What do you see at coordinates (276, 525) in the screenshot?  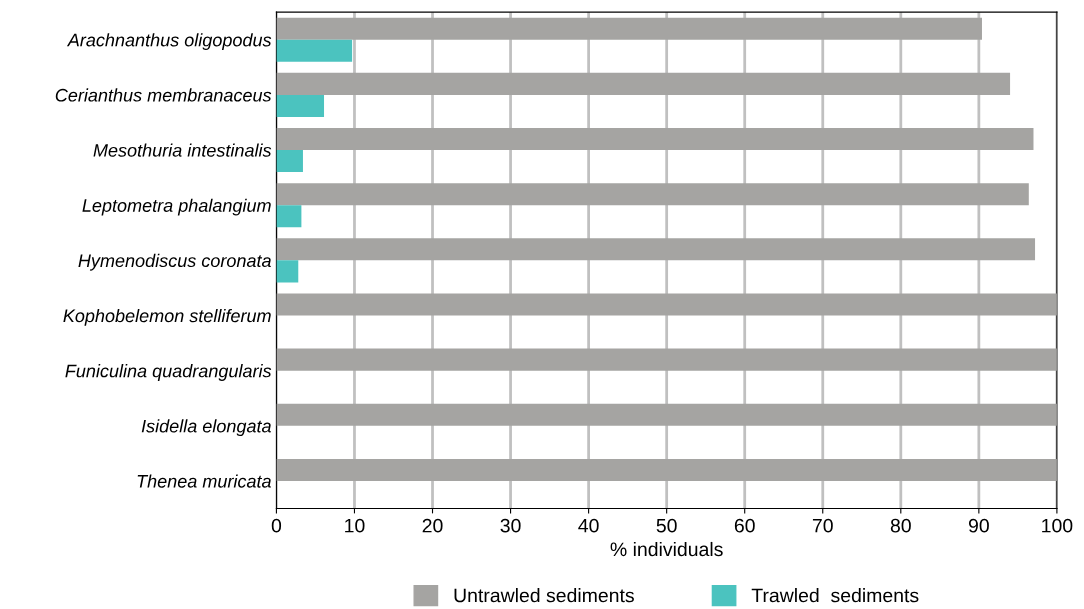 I see `x-tick-label: 0` at bounding box center [276, 525].